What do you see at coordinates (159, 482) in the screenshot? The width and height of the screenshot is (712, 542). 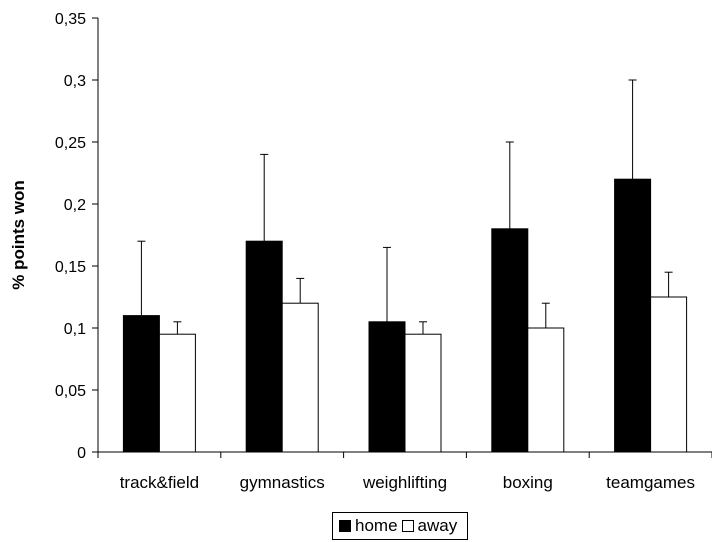 I see `x-tick-label: track&field` at bounding box center [159, 482].